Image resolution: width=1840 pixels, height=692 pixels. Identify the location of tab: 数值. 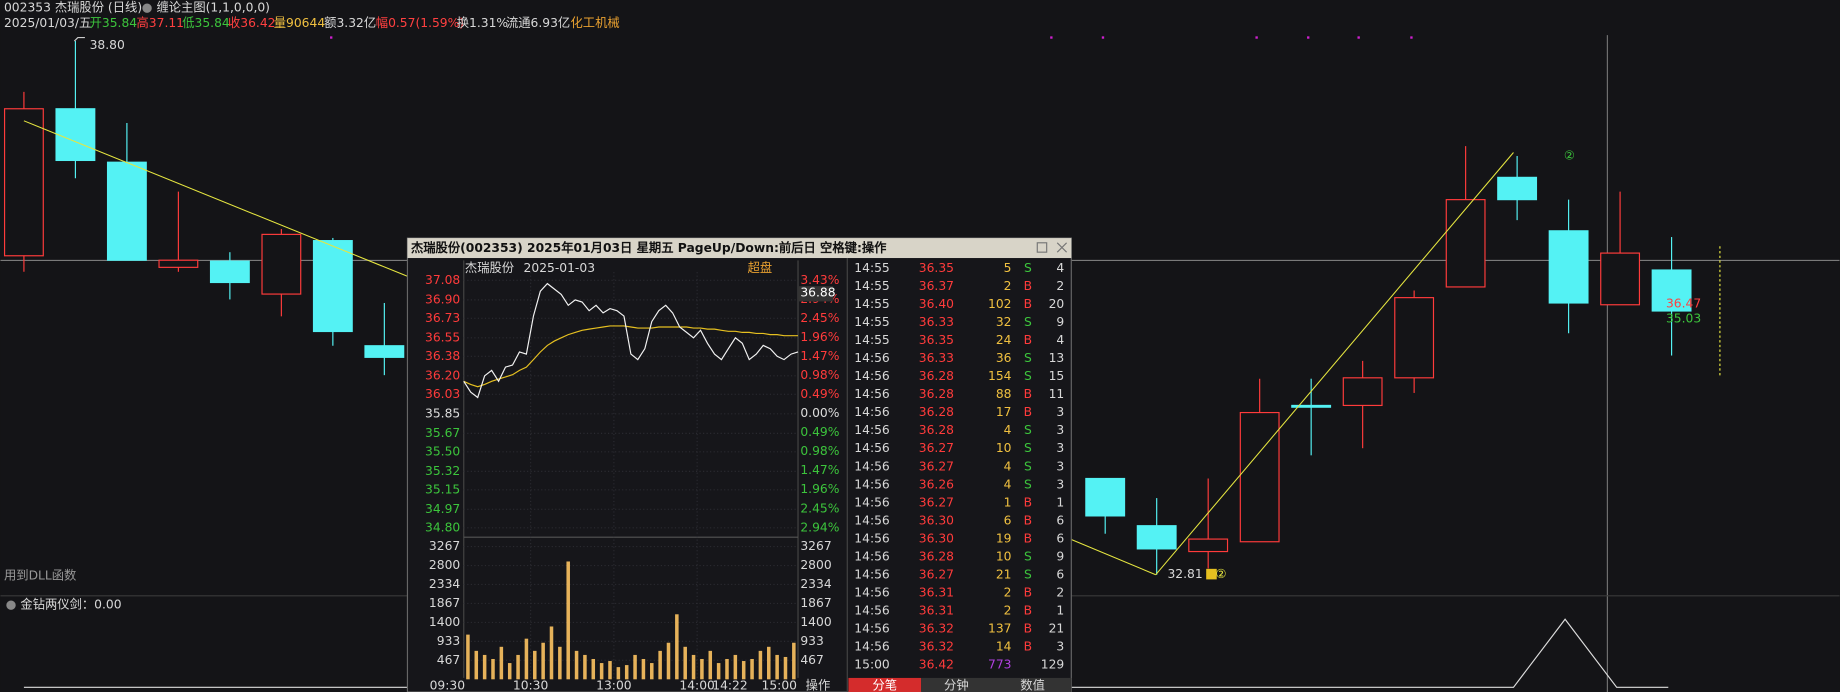
(1032, 685).